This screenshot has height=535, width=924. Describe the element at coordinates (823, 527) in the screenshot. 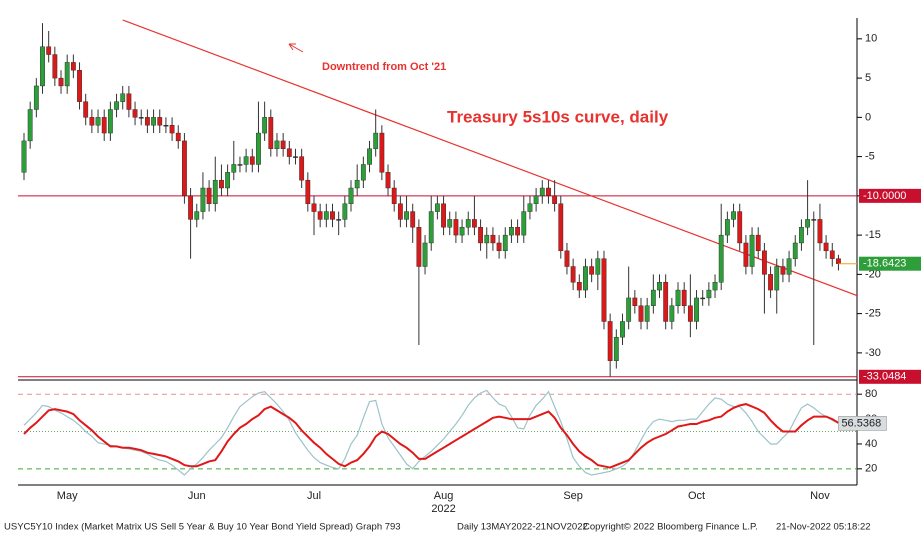

I see `footer-text: 21-Nov-2022 05:18:22` at that location.